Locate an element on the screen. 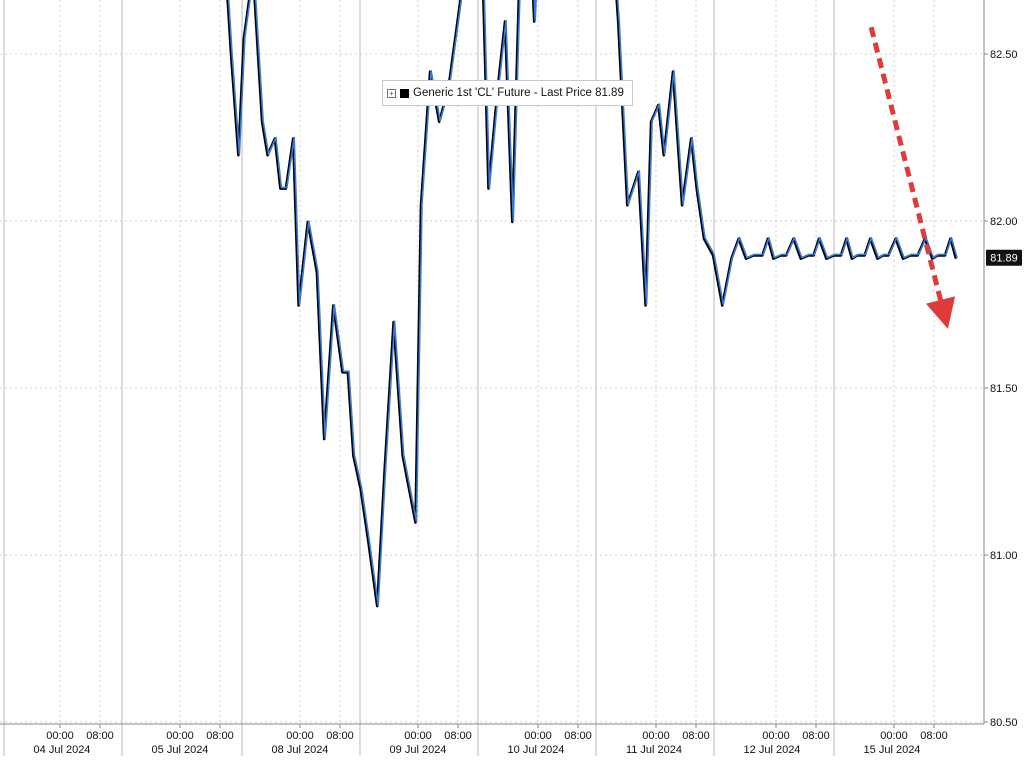  x-date-label: 12 Jul 2024 is located at coordinates (772, 750).